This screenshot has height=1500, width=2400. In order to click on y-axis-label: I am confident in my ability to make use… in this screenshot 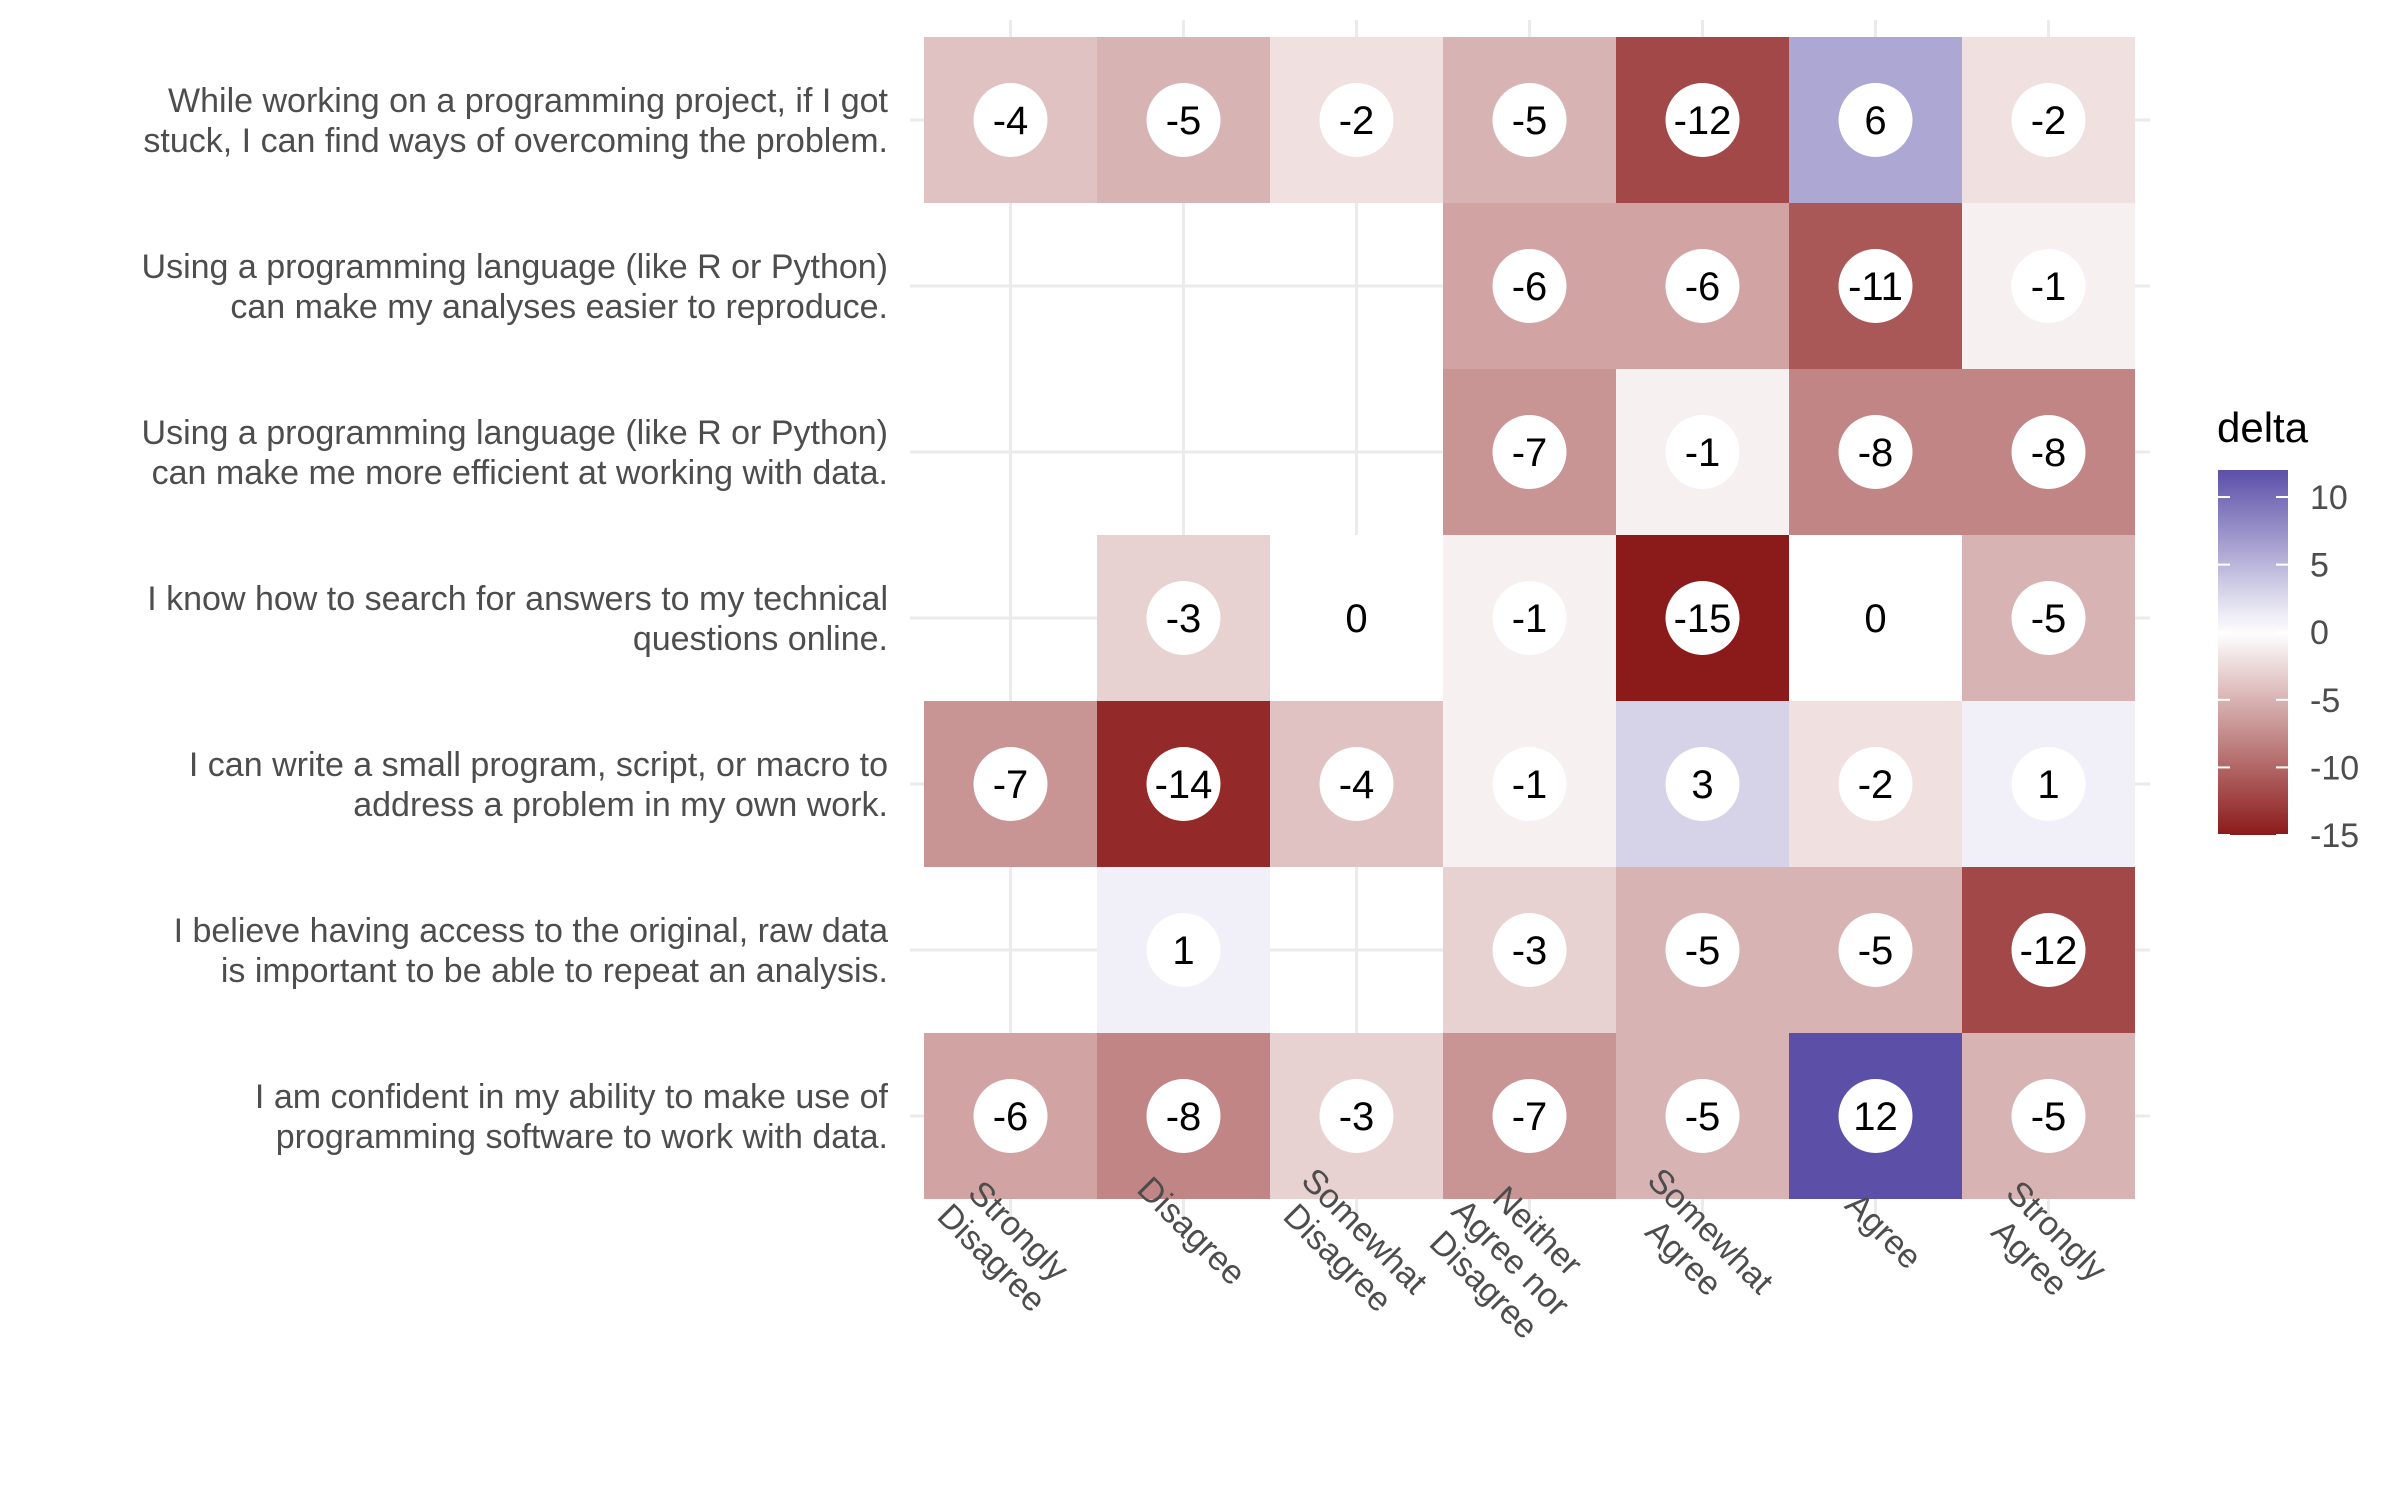, I will do `click(572, 1117)`.